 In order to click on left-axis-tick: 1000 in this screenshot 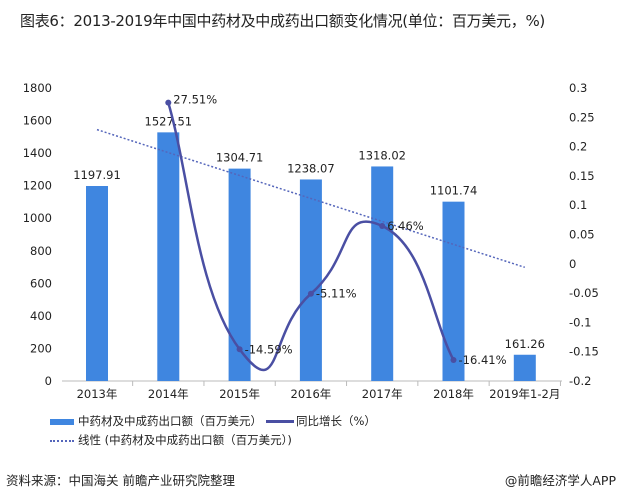, I will do `click(37, 218)`.